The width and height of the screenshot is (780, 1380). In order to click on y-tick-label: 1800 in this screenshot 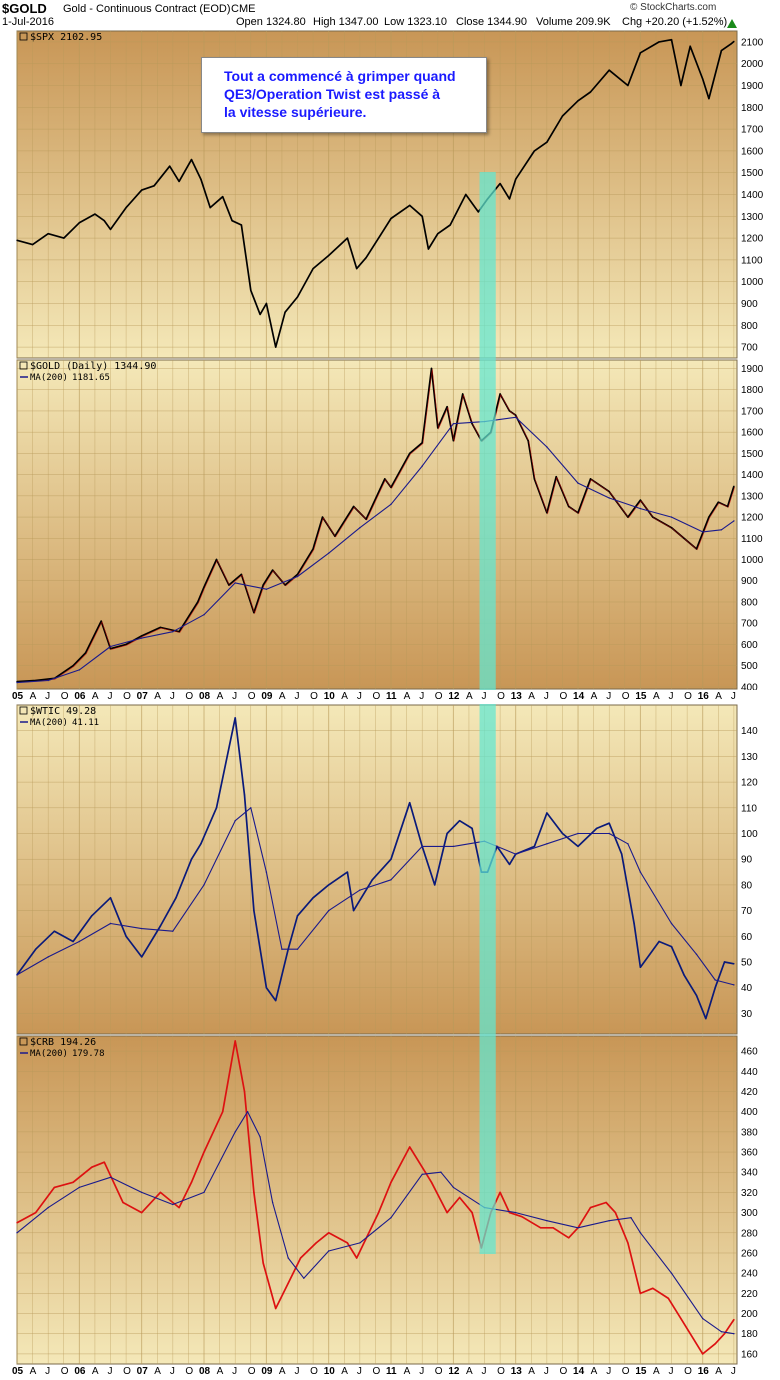, I will do `click(752, 108)`.